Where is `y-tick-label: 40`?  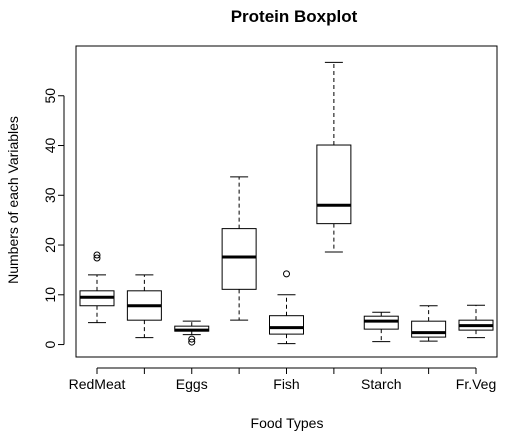 y-tick-label: 40 is located at coordinates (50, 146).